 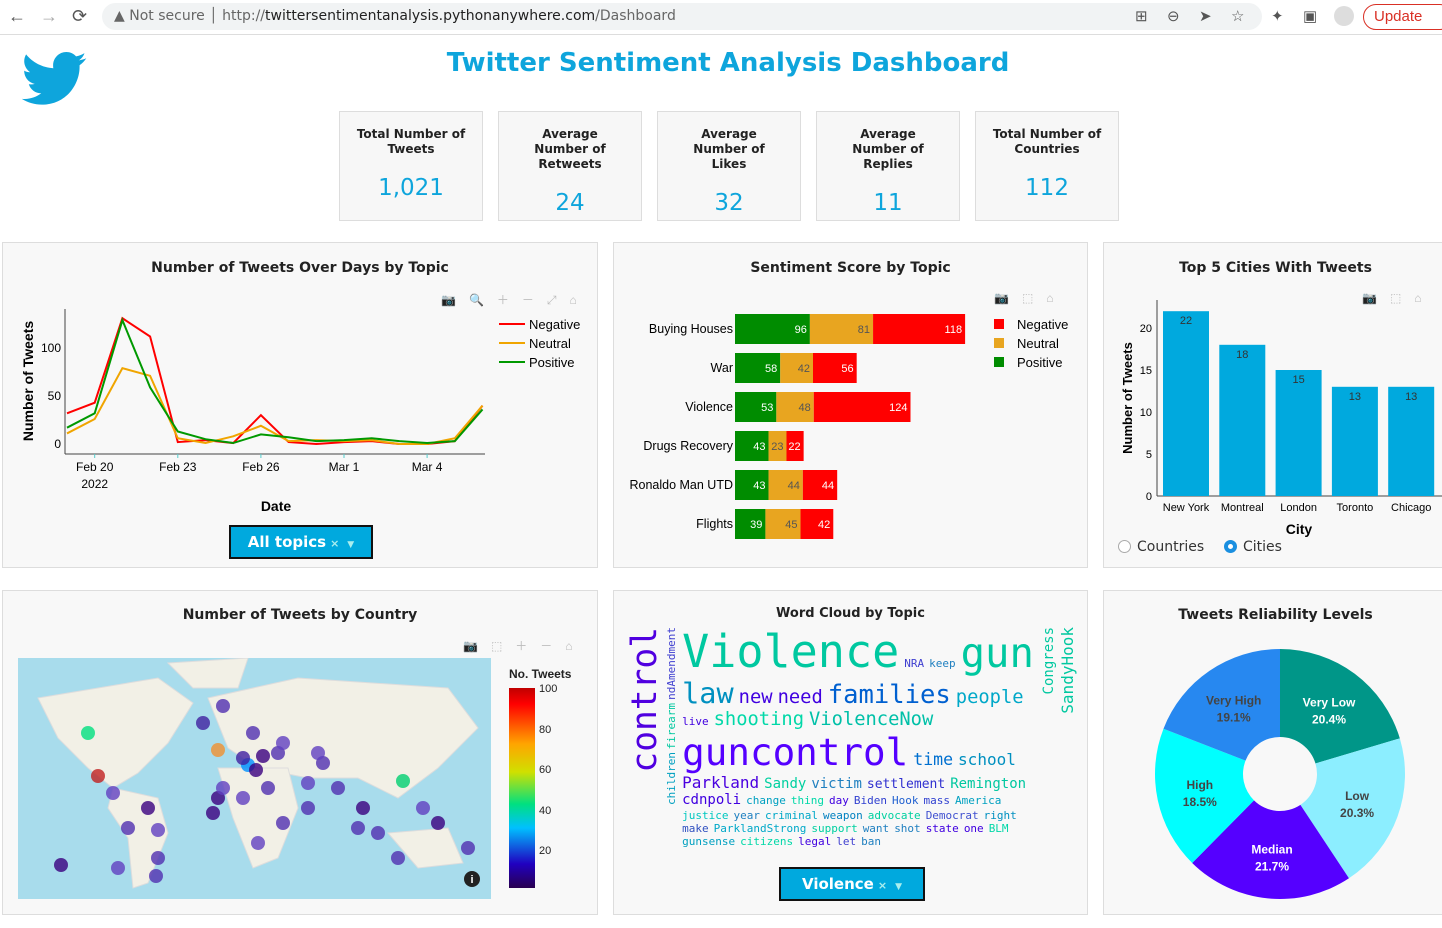 What do you see at coordinates (524, 646) in the screenshot?
I see `modebar: 📷⬚＋－⌂` at bounding box center [524, 646].